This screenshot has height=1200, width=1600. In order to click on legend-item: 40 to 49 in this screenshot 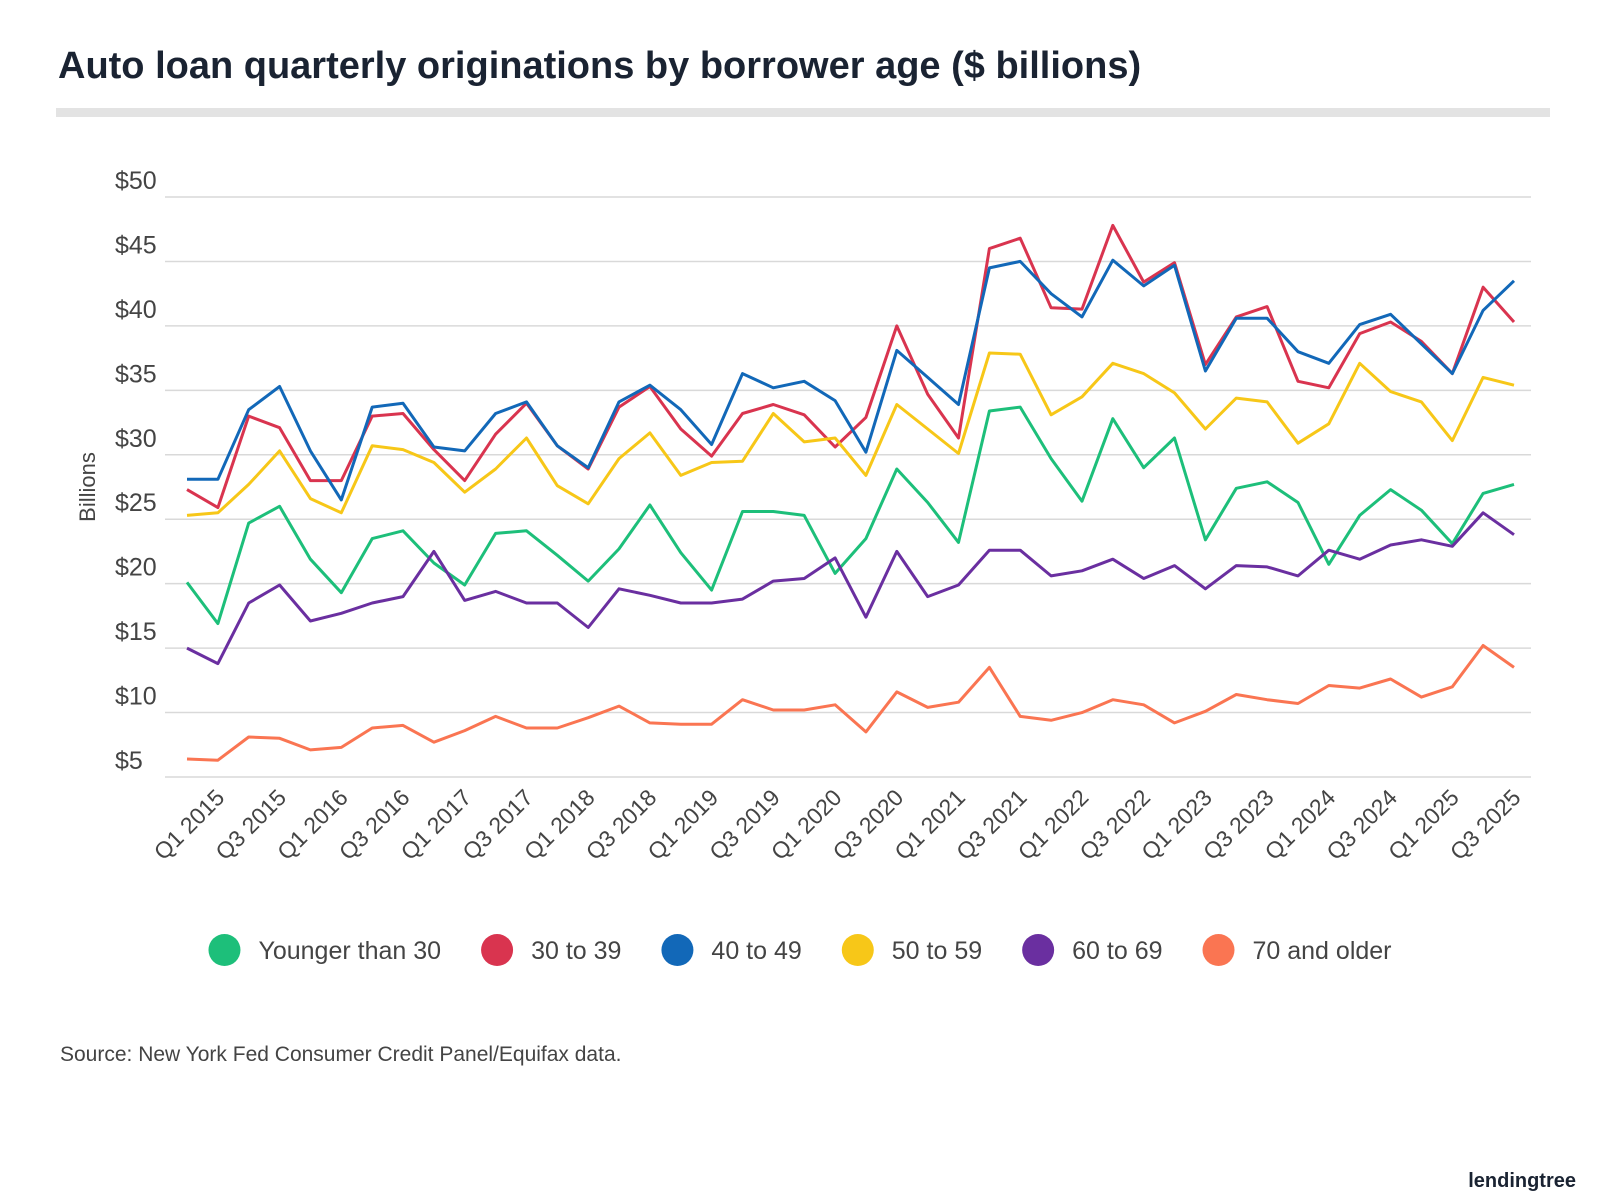, I will do `click(731, 950)`.